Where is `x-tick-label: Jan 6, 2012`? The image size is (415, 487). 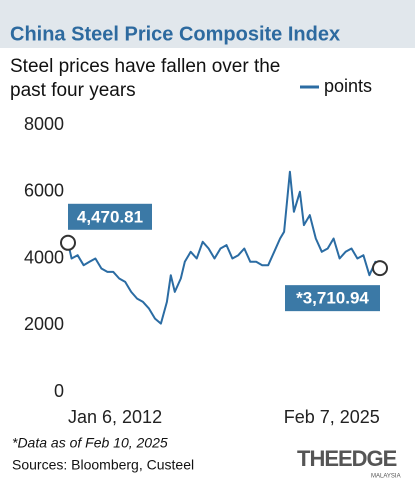
x-tick-label: Jan 6, 2012 is located at coordinates (115, 417).